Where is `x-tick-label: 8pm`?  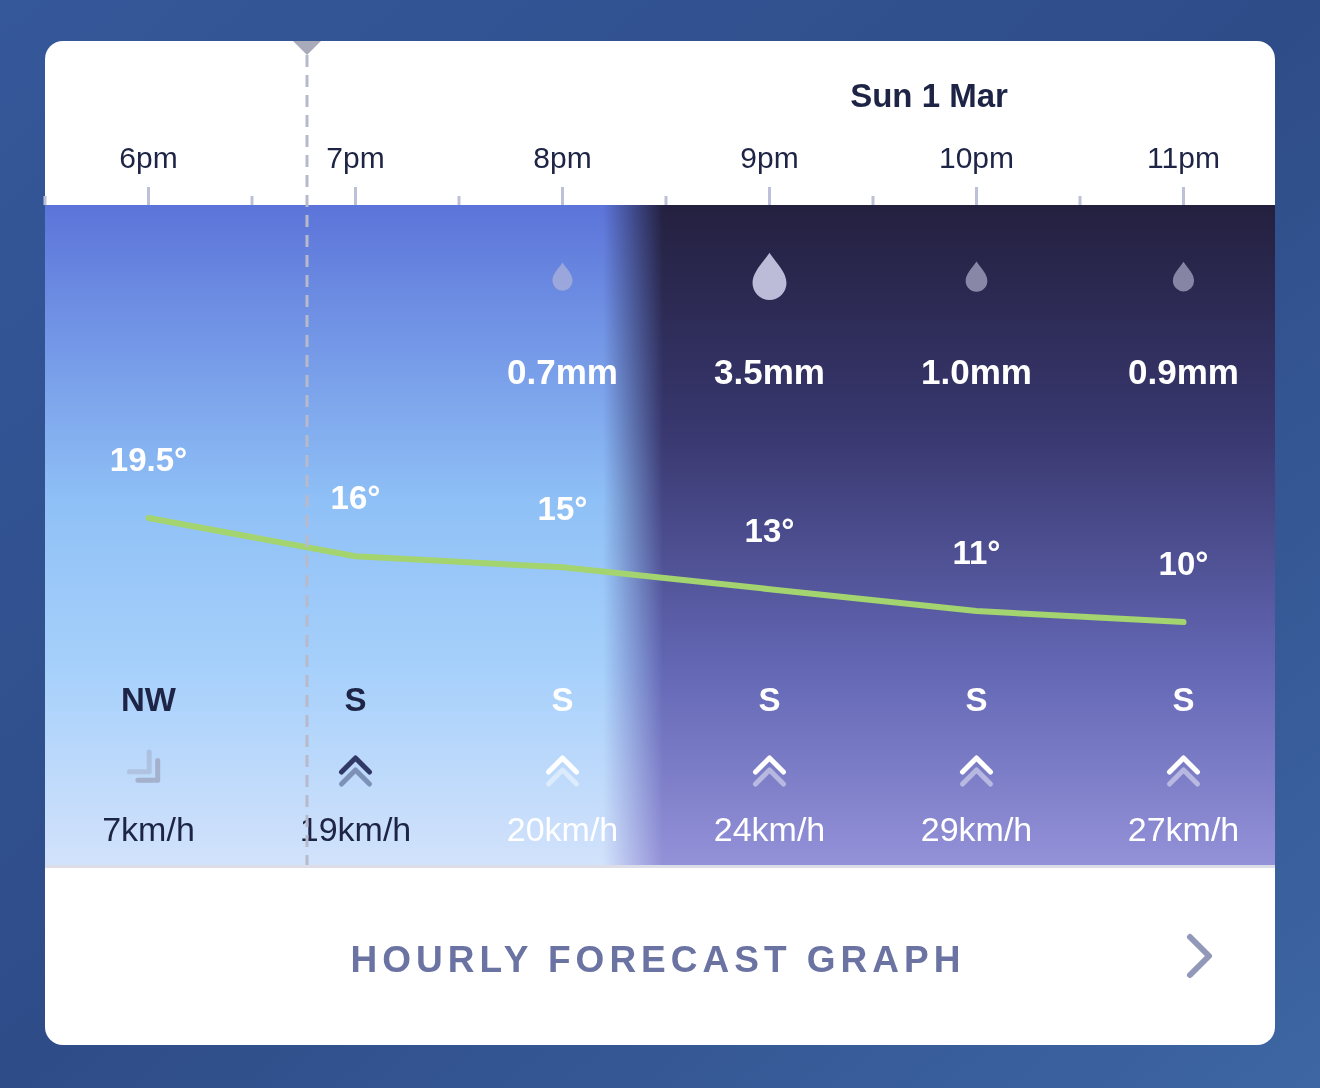
x-tick-label: 8pm is located at coordinates (562, 157).